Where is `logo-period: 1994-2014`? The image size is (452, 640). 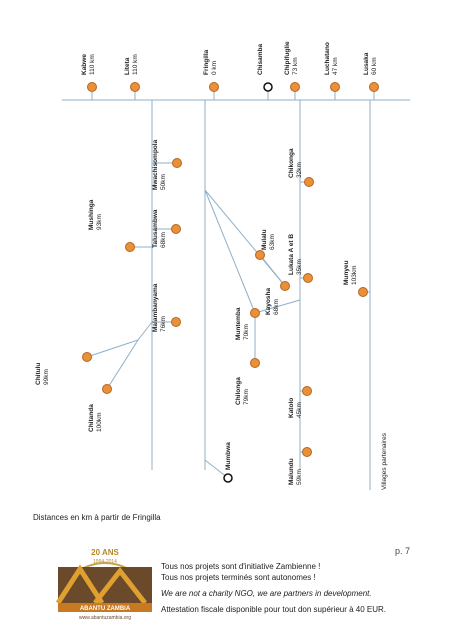
logo-period: 1994-2014 is located at coordinates (105, 562).